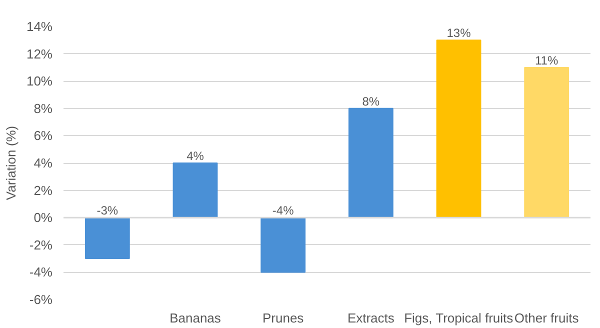  I want to click on data-label: -4%, so click(283, 211).